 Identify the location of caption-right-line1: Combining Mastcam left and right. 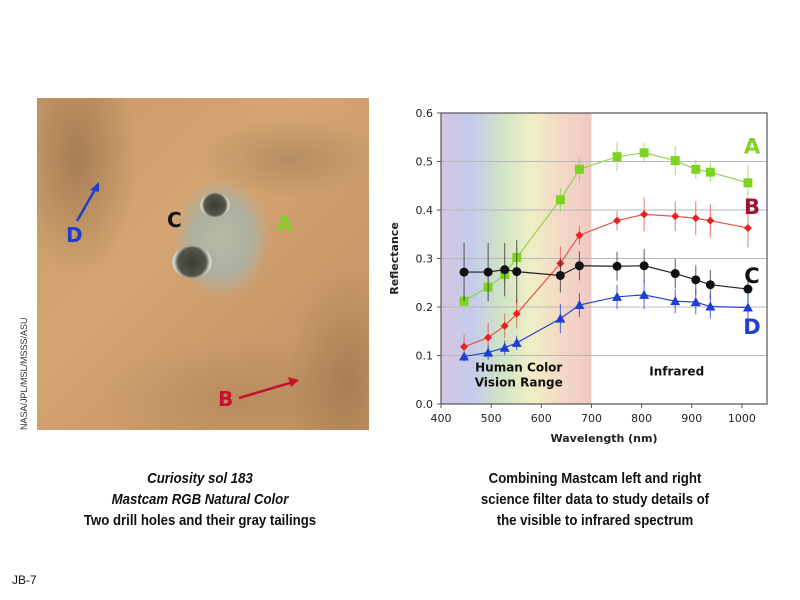
(595, 478).